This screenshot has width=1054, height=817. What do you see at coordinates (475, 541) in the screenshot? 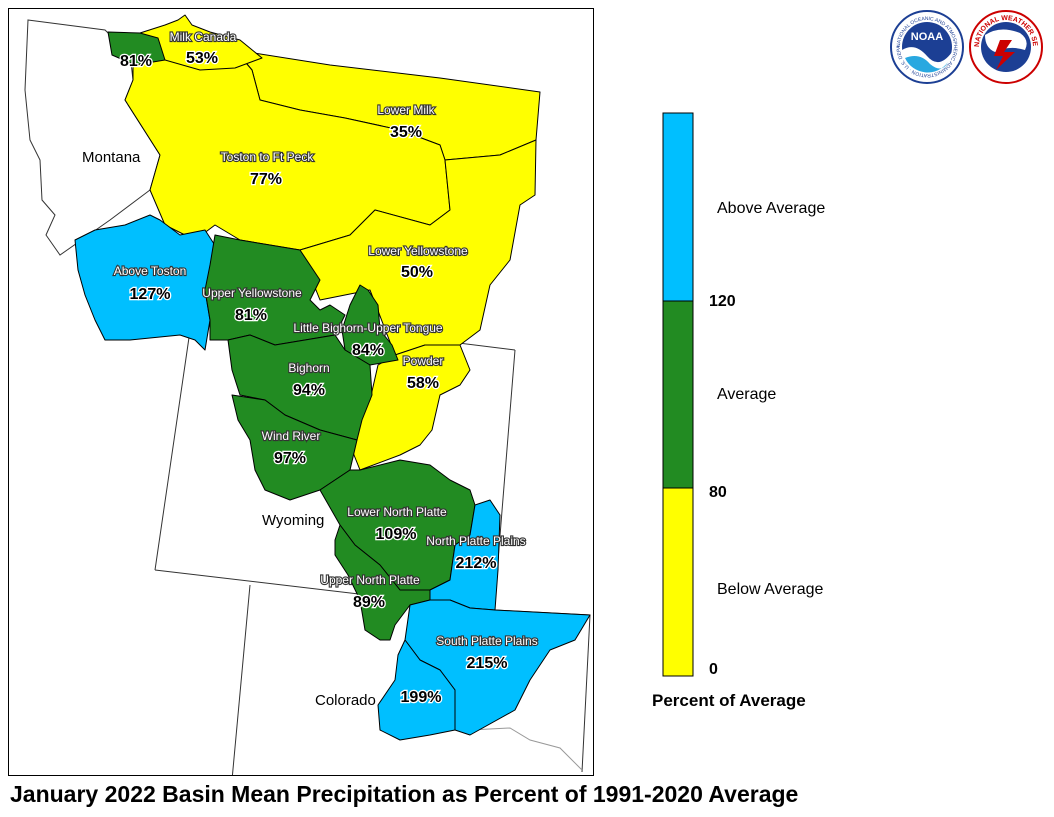
I see `basin-name-north-platte-plains: North Platte Plains` at bounding box center [475, 541].